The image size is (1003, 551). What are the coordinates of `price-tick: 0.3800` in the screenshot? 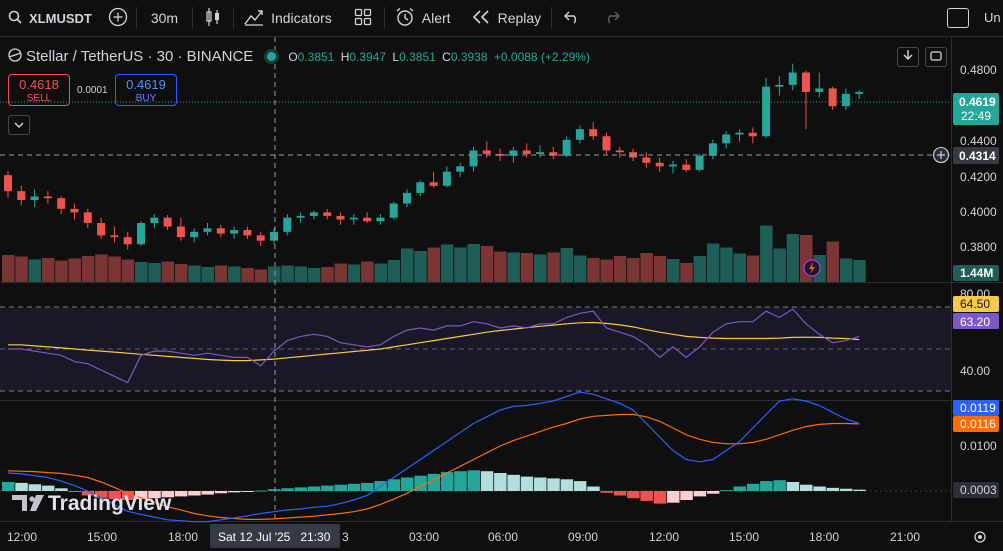 It's located at (978, 247).